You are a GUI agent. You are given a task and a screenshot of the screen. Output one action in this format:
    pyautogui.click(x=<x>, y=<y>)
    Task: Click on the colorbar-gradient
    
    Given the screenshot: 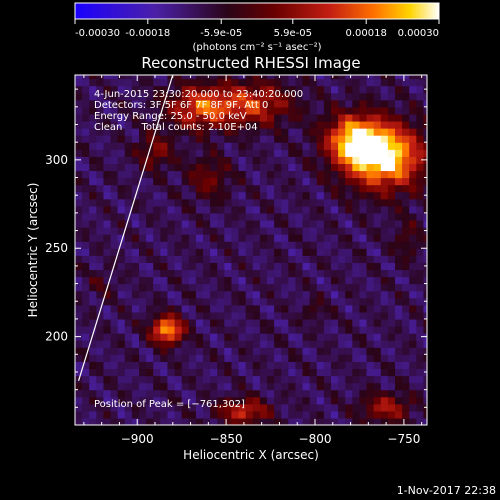 What is the action you would take?
    pyautogui.click(x=257, y=11)
    